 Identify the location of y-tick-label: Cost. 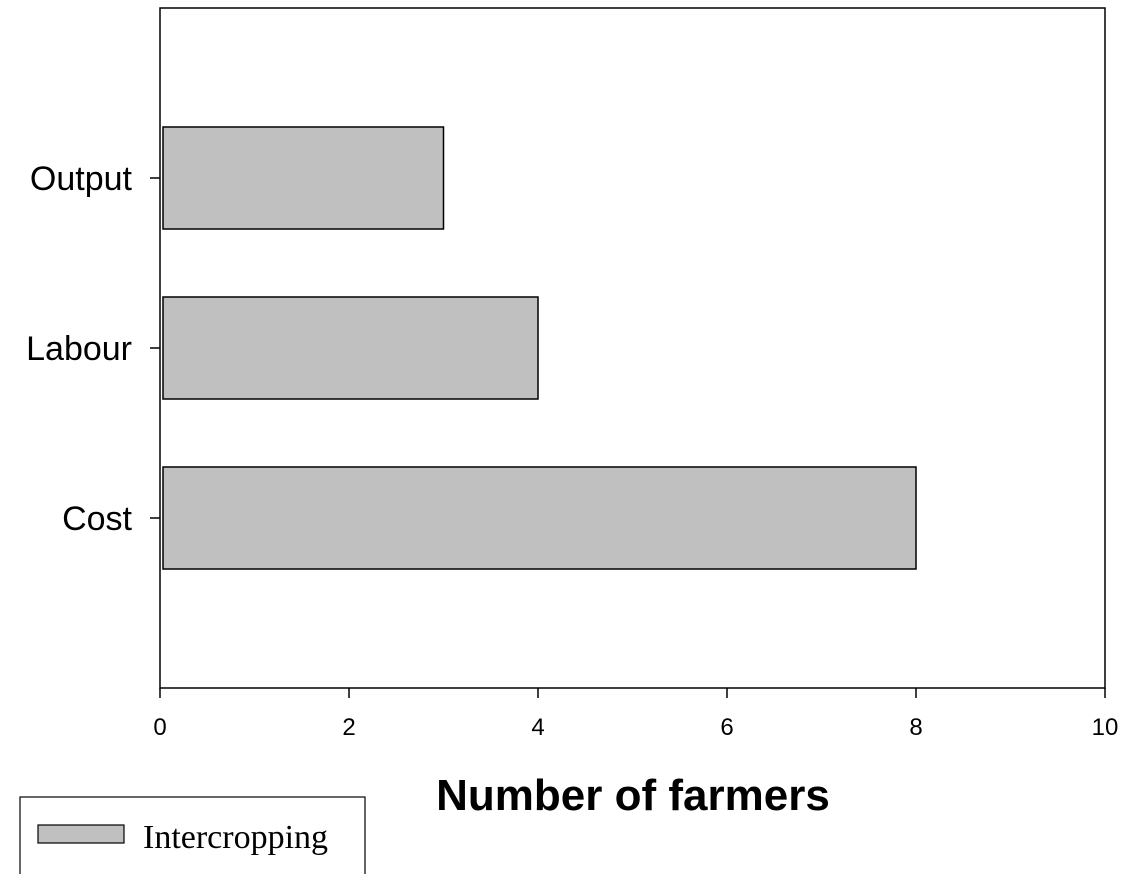
(97, 519).